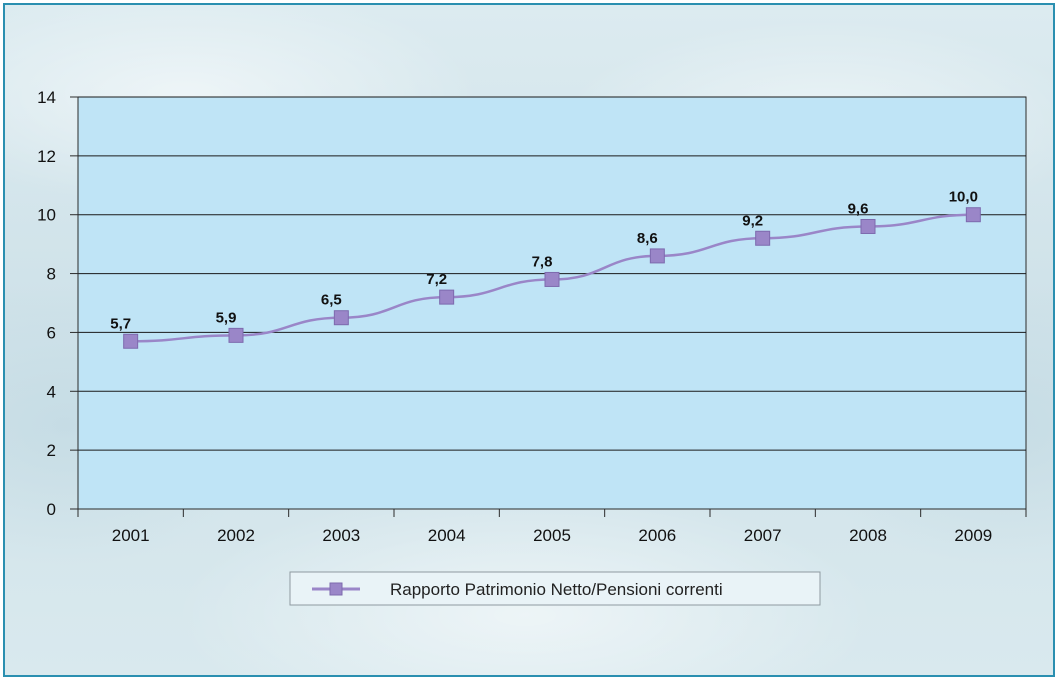 The width and height of the screenshot is (1060, 682). What do you see at coordinates (336, 589) in the screenshot?
I see `legend-marker-swatch` at bounding box center [336, 589].